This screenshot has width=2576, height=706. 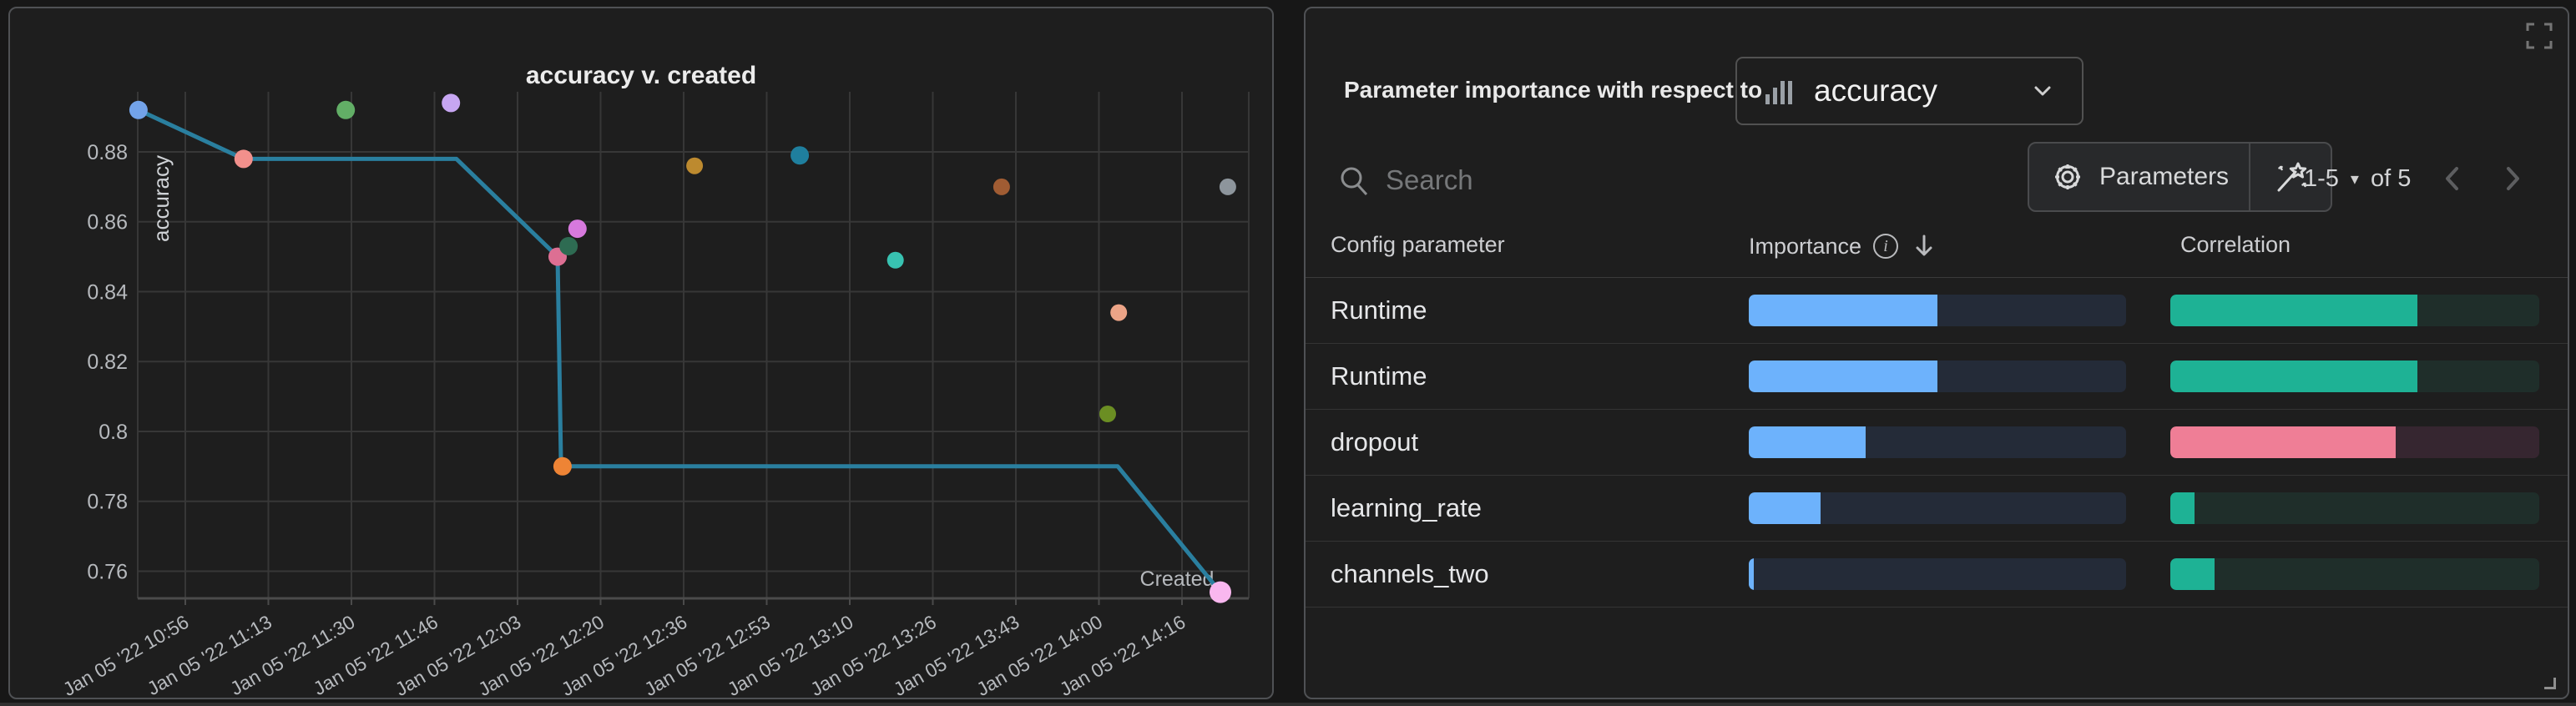 What do you see at coordinates (2452, 178) in the screenshot?
I see `previous-page-button` at bounding box center [2452, 178].